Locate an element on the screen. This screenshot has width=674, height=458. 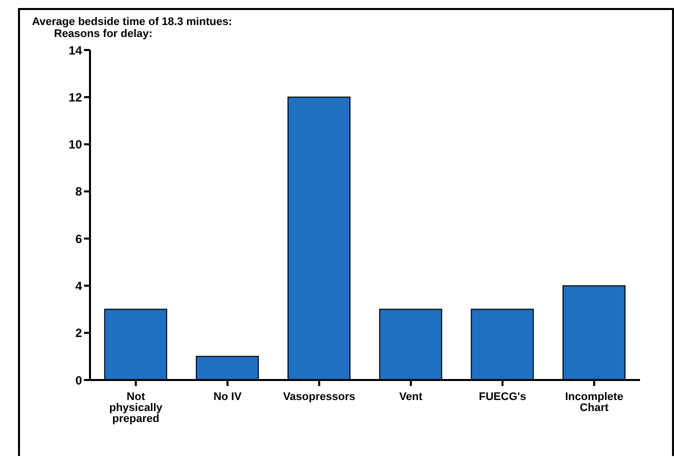
y-tick-label: 0 is located at coordinates (78, 380).